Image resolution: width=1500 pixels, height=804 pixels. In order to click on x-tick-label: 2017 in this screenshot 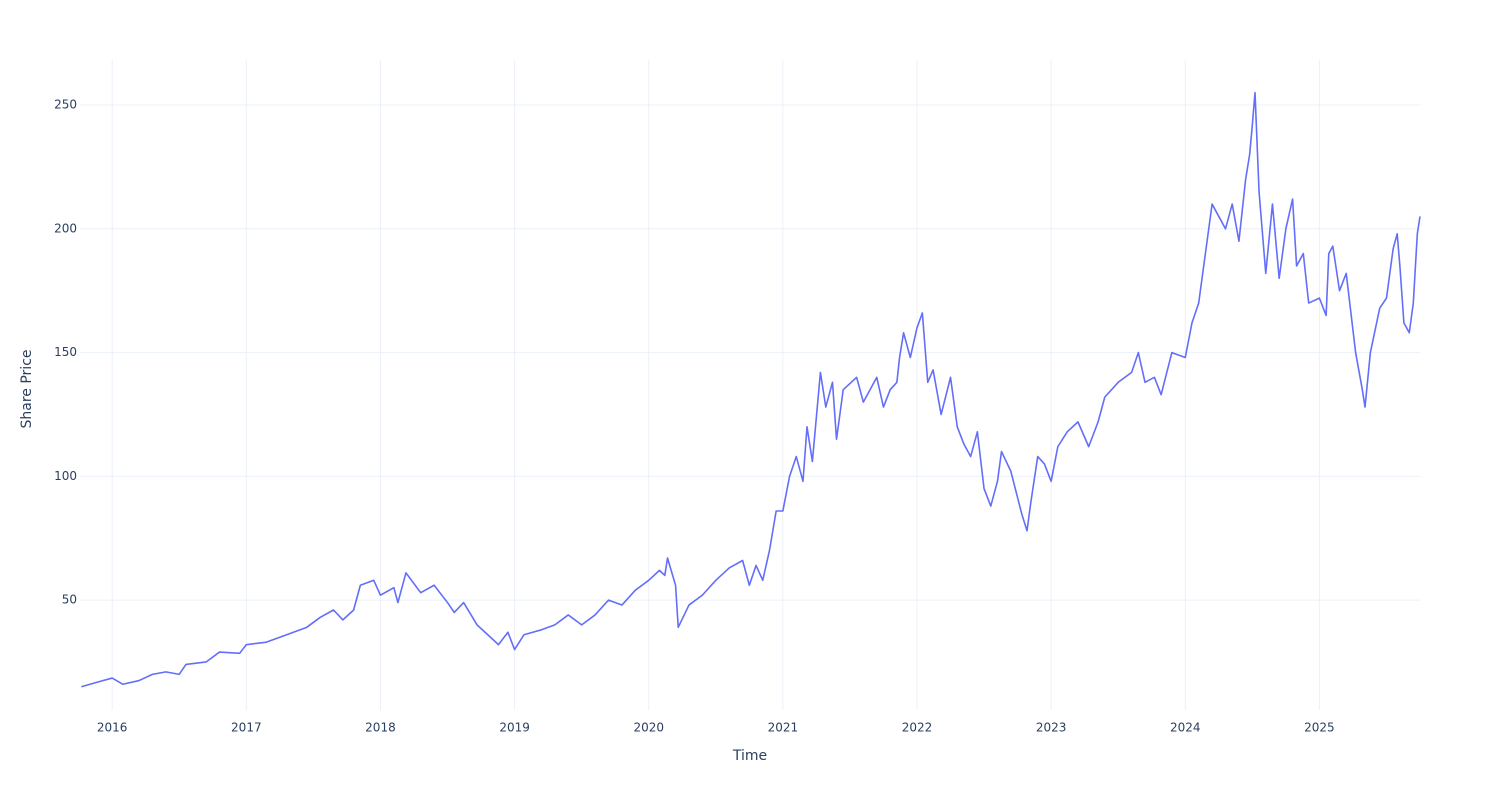, I will do `click(246, 728)`.